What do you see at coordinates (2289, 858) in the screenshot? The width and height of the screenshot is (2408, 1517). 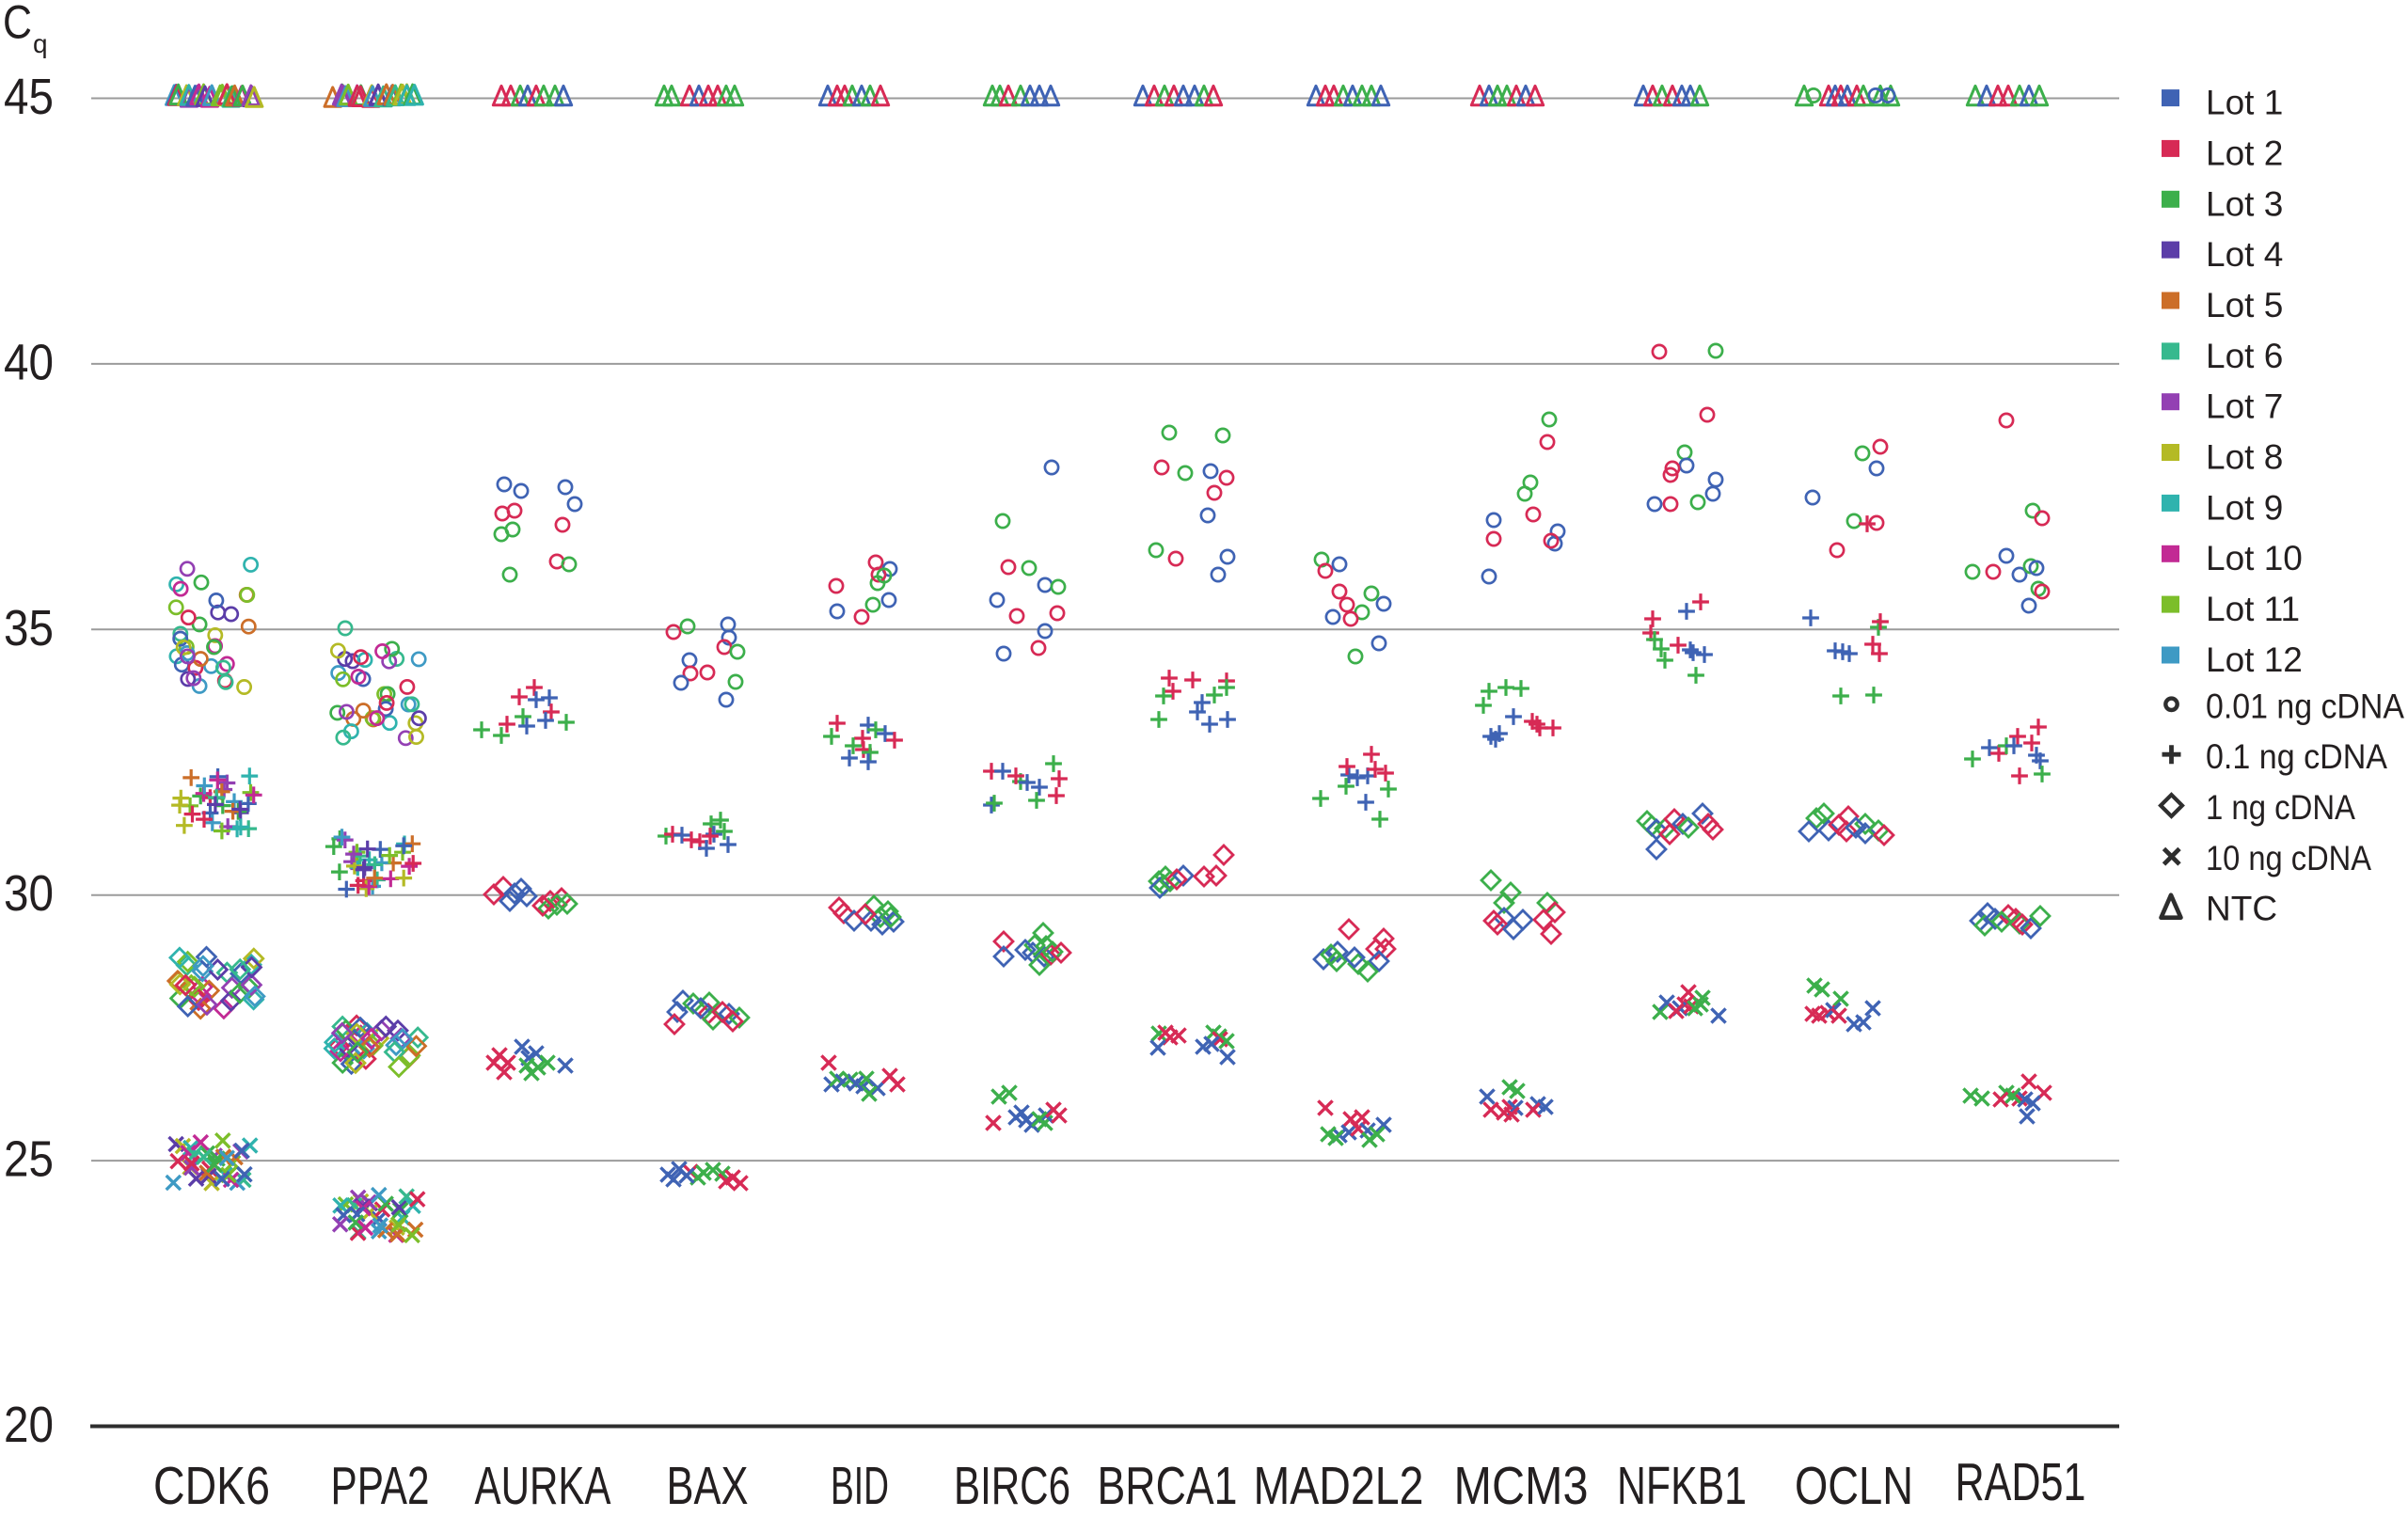 I see `svg-text: 10 ng cDNA` at bounding box center [2289, 858].